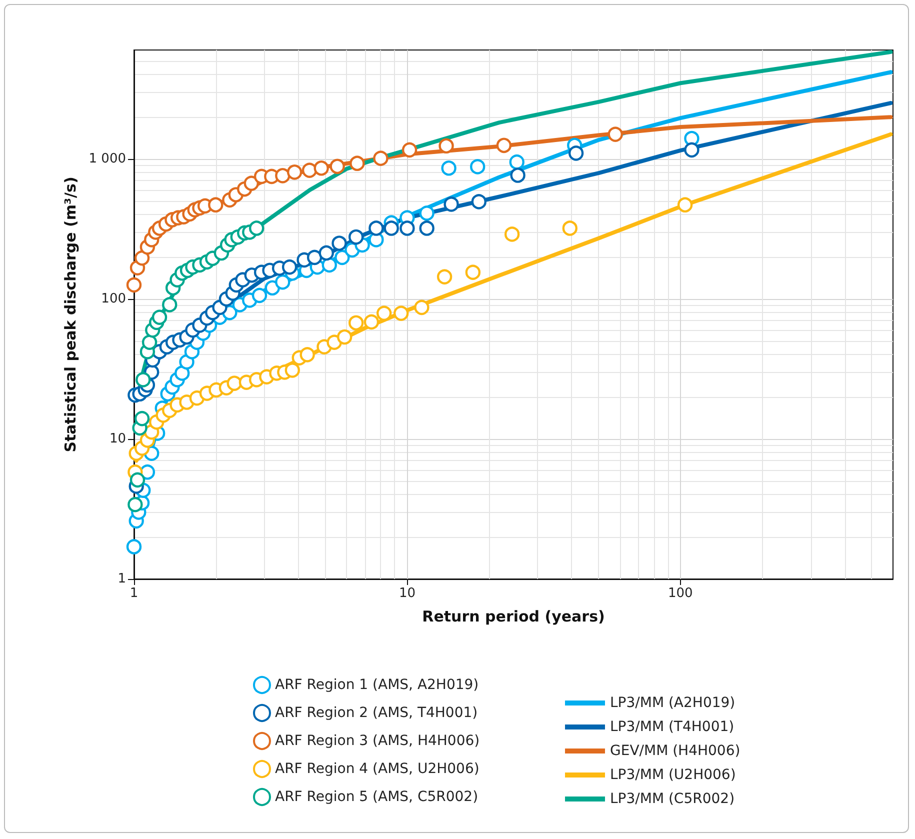 This screenshot has width=915, height=839. Describe the element at coordinates (376, 713) in the screenshot. I see `legend-label: ARF Region 2 (AMS, T4H001)` at that location.